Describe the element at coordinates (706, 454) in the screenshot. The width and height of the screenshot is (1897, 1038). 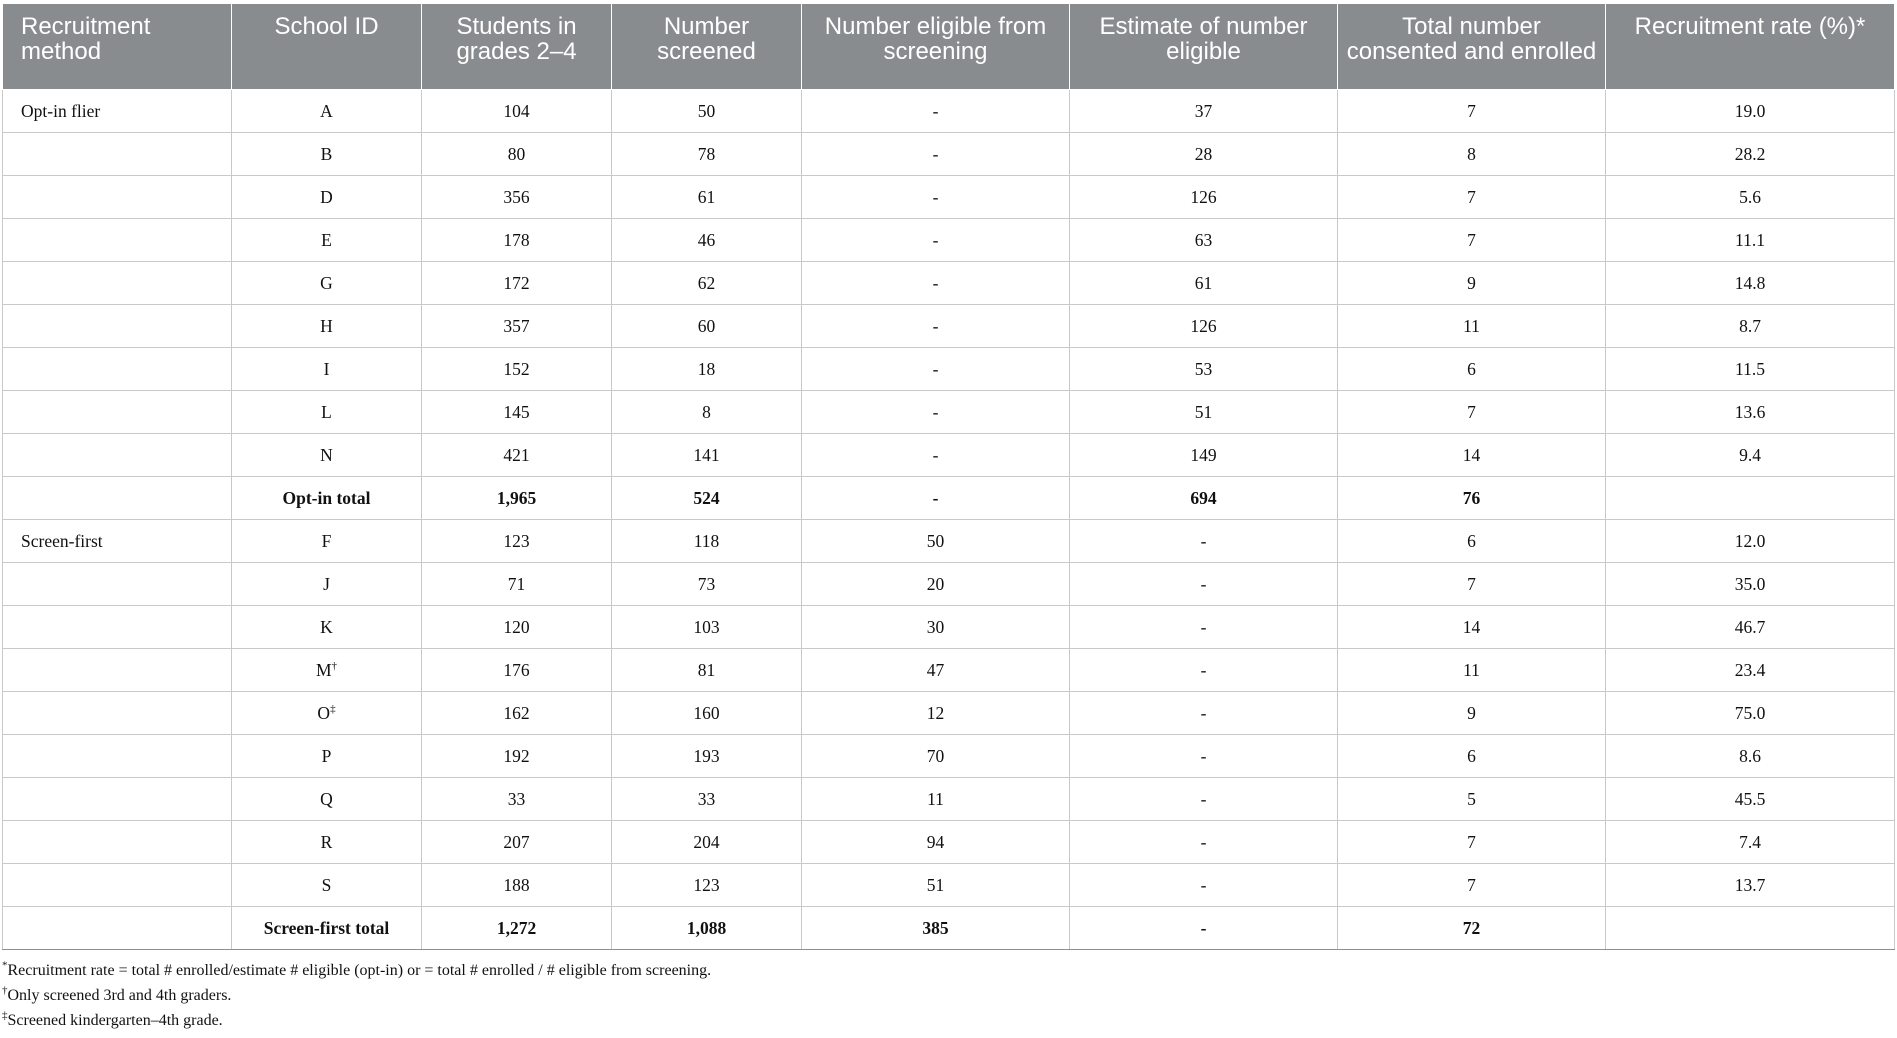
I see `cell-screened-text: 141` at that location.